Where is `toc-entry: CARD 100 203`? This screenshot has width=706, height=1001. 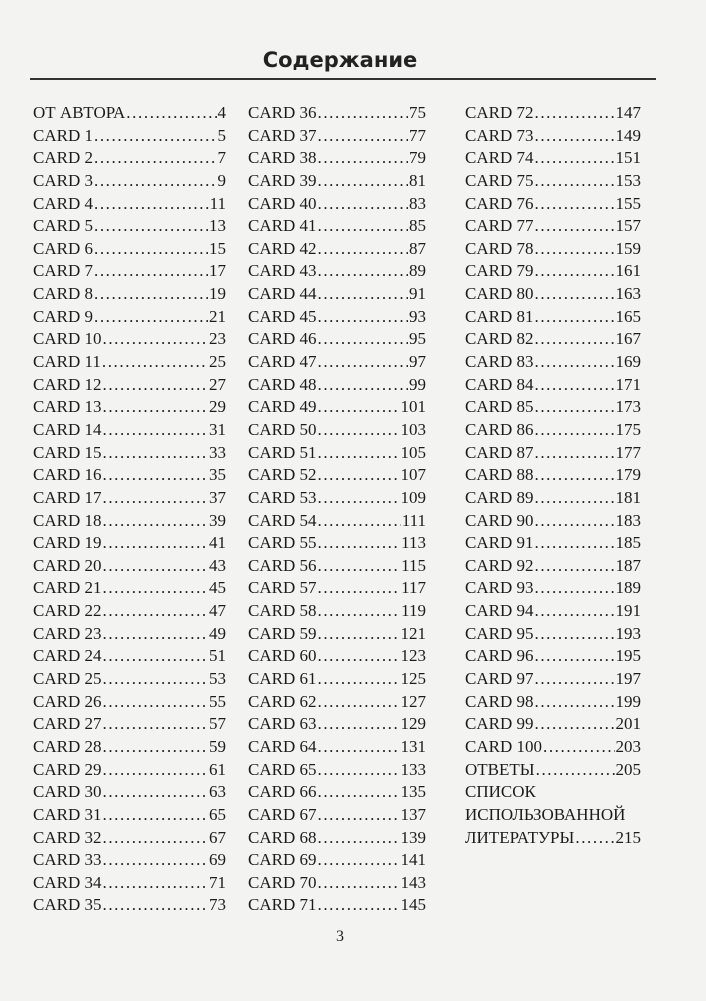 toc-entry: CARD 100 203 is located at coordinates (553, 747).